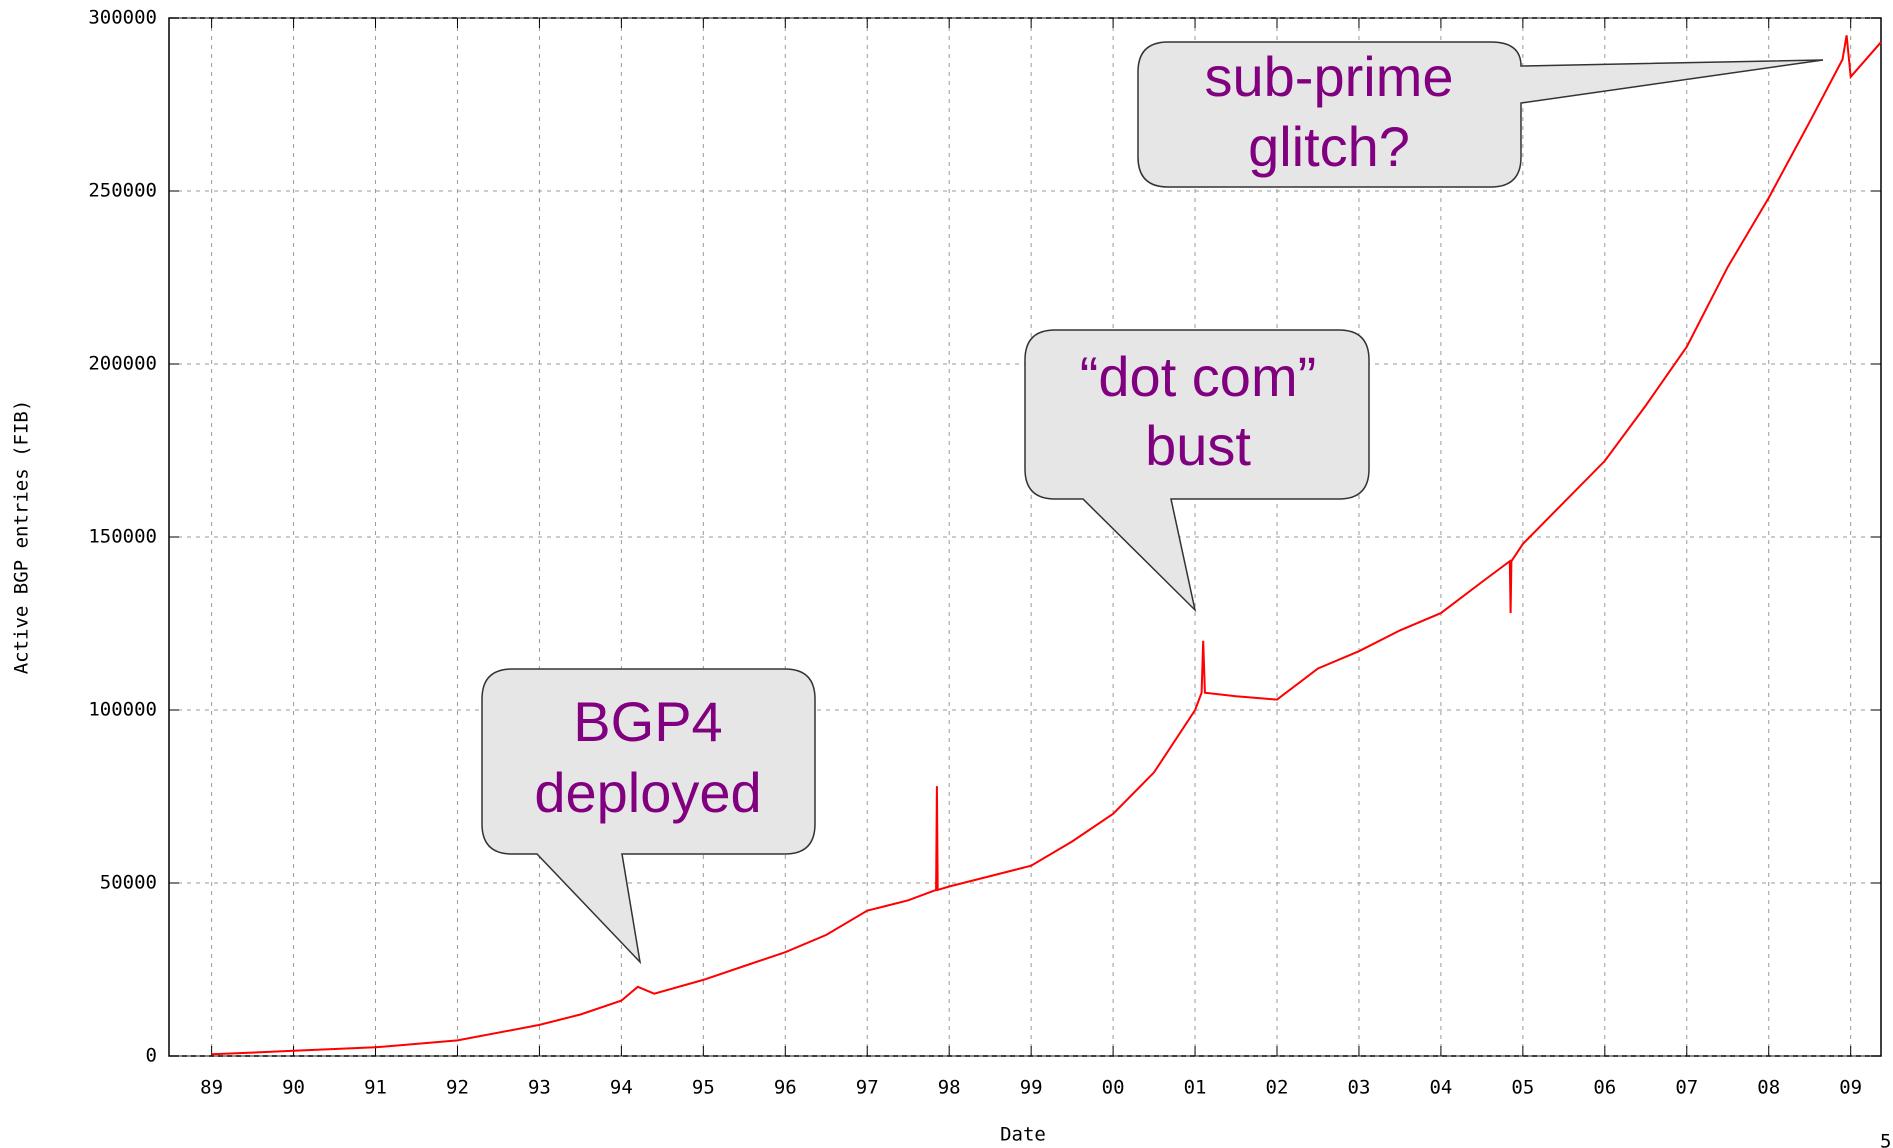 The image size is (1893, 1148). Describe the element at coordinates (457, 1088) in the screenshot. I see `x-tick-label: 92` at that location.